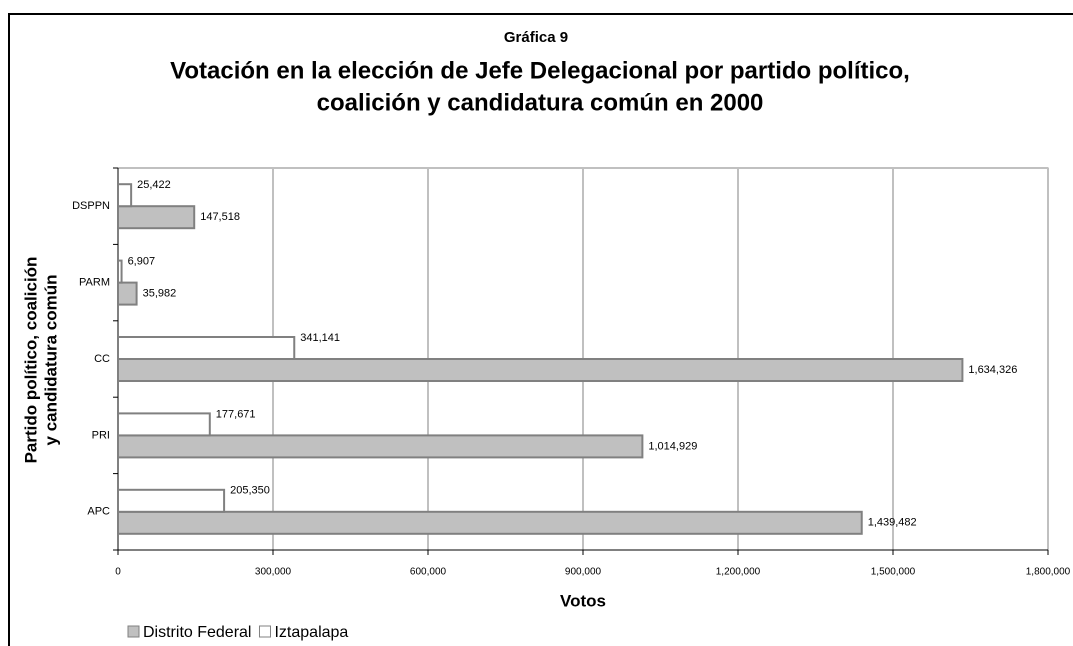 This screenshot has width=1073, height=646. Describe the element at coordinates (236, 414) in the screenshot. I see `data-label: 177,671` at that location.